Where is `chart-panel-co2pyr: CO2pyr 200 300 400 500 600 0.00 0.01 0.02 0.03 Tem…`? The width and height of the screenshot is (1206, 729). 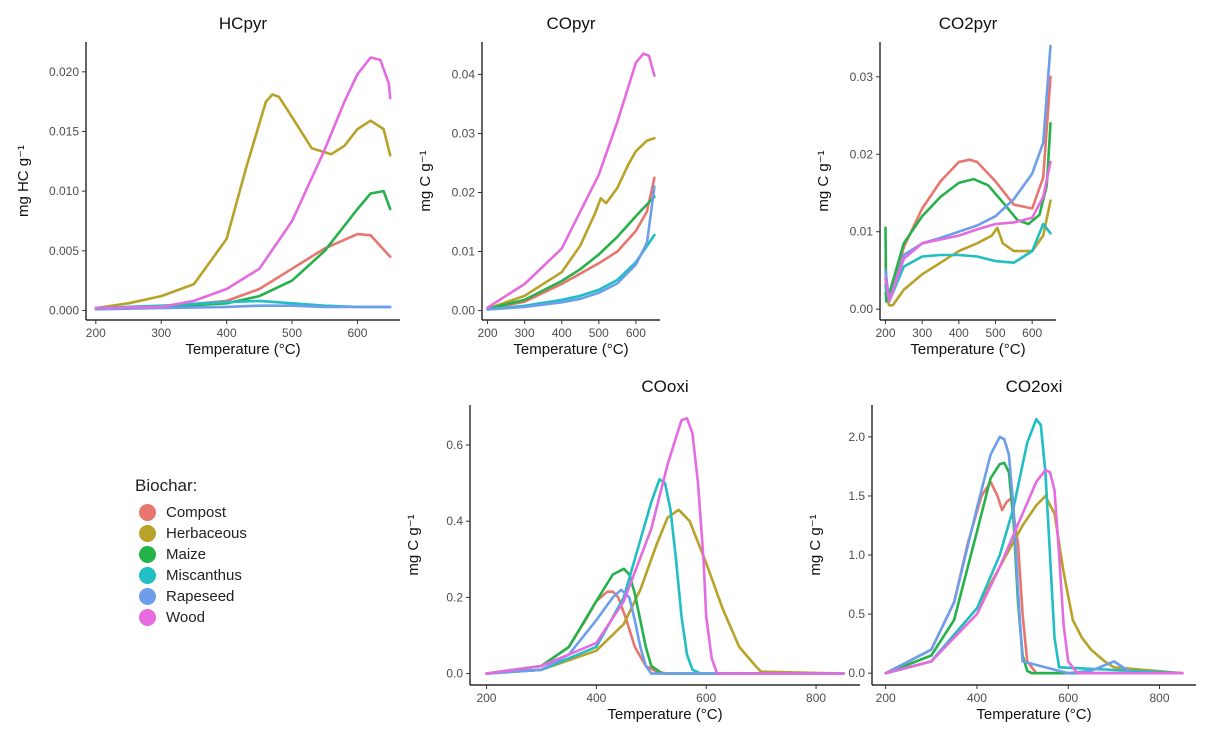
chart-panel-co2pyr: CO2pyr 200 300 400 500 600 0.00 0.01 0.02 0.03 Tem… is located at coordinates (935, 186).